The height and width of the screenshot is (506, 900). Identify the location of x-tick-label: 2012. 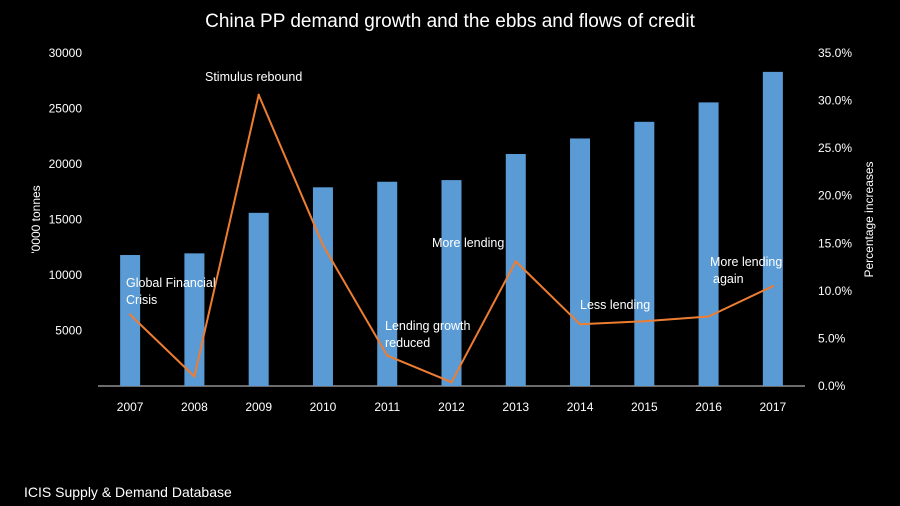
(451, 407).